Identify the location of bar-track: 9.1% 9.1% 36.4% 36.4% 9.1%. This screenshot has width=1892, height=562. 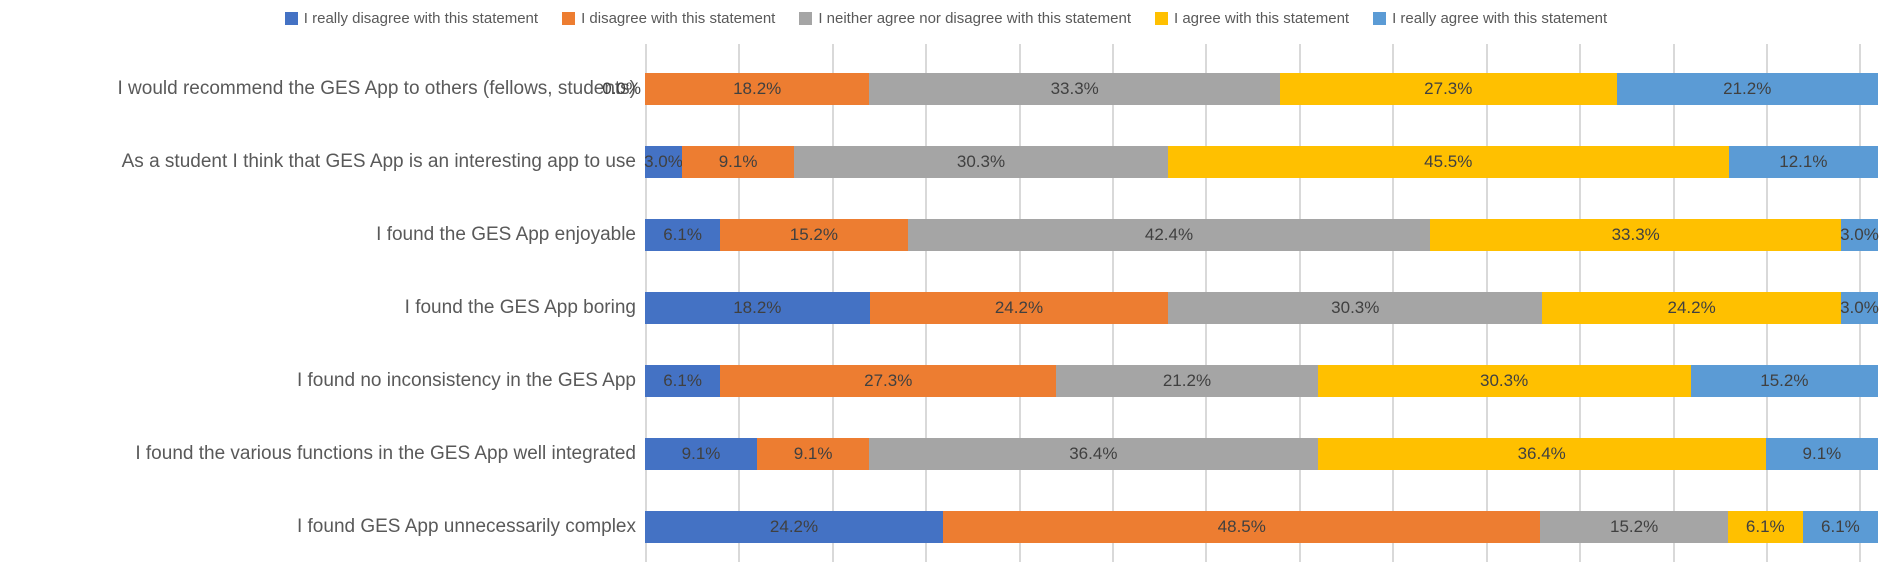
(1261, 453).